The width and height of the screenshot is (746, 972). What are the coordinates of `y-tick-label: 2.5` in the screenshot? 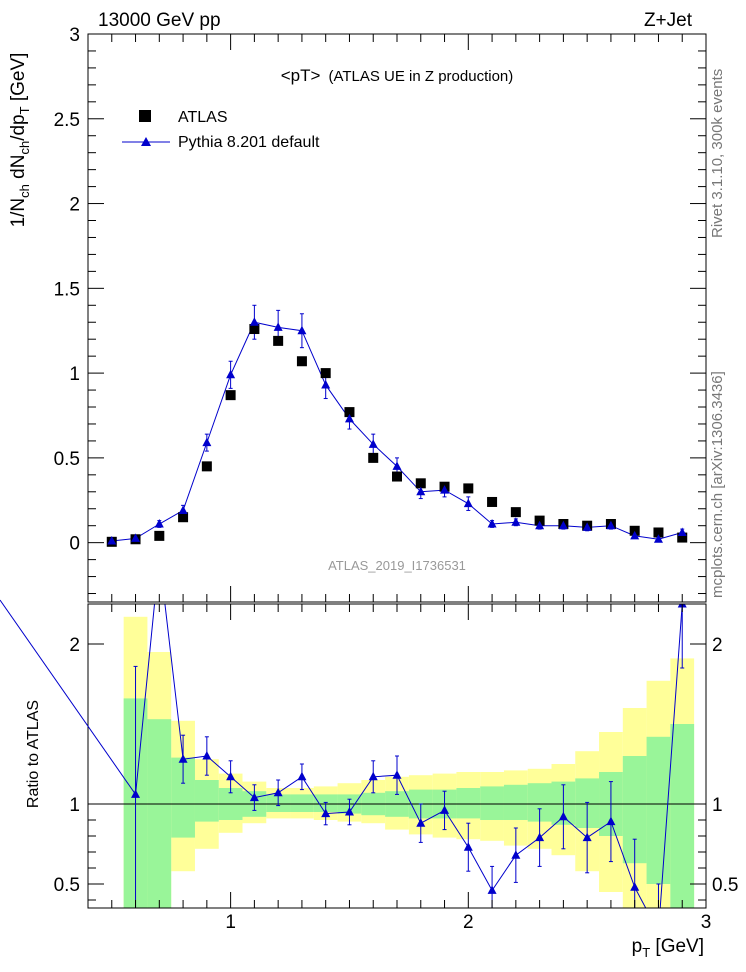 It's located at (67, 120).